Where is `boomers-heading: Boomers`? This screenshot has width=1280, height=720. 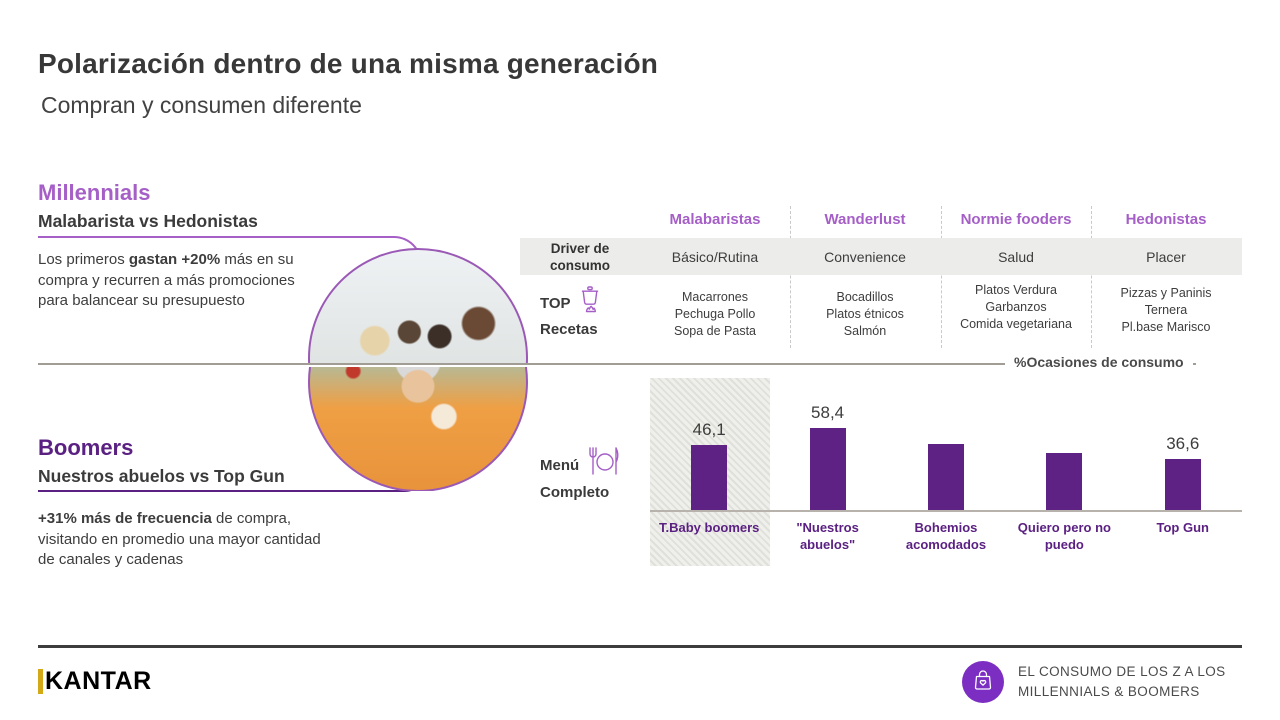
boomers-heading: Boomers is located at coordinates (86, 447).